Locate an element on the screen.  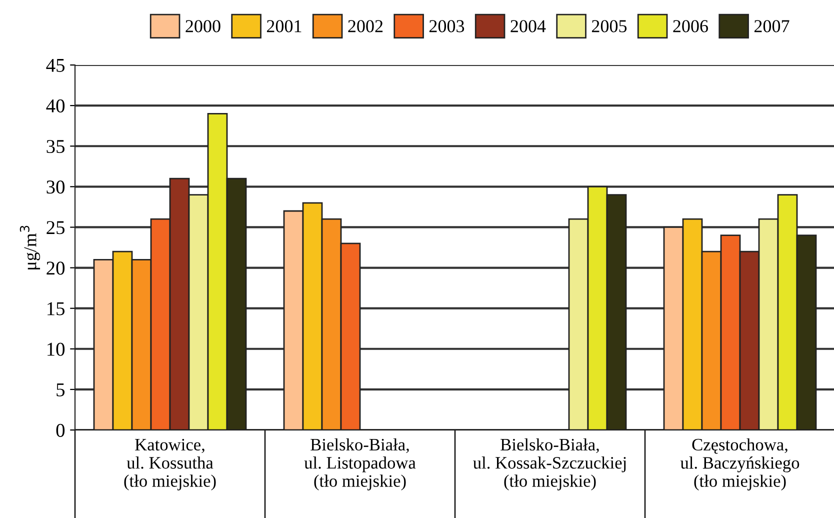
legend-label: 2003 is located at coordinates (446, 26).